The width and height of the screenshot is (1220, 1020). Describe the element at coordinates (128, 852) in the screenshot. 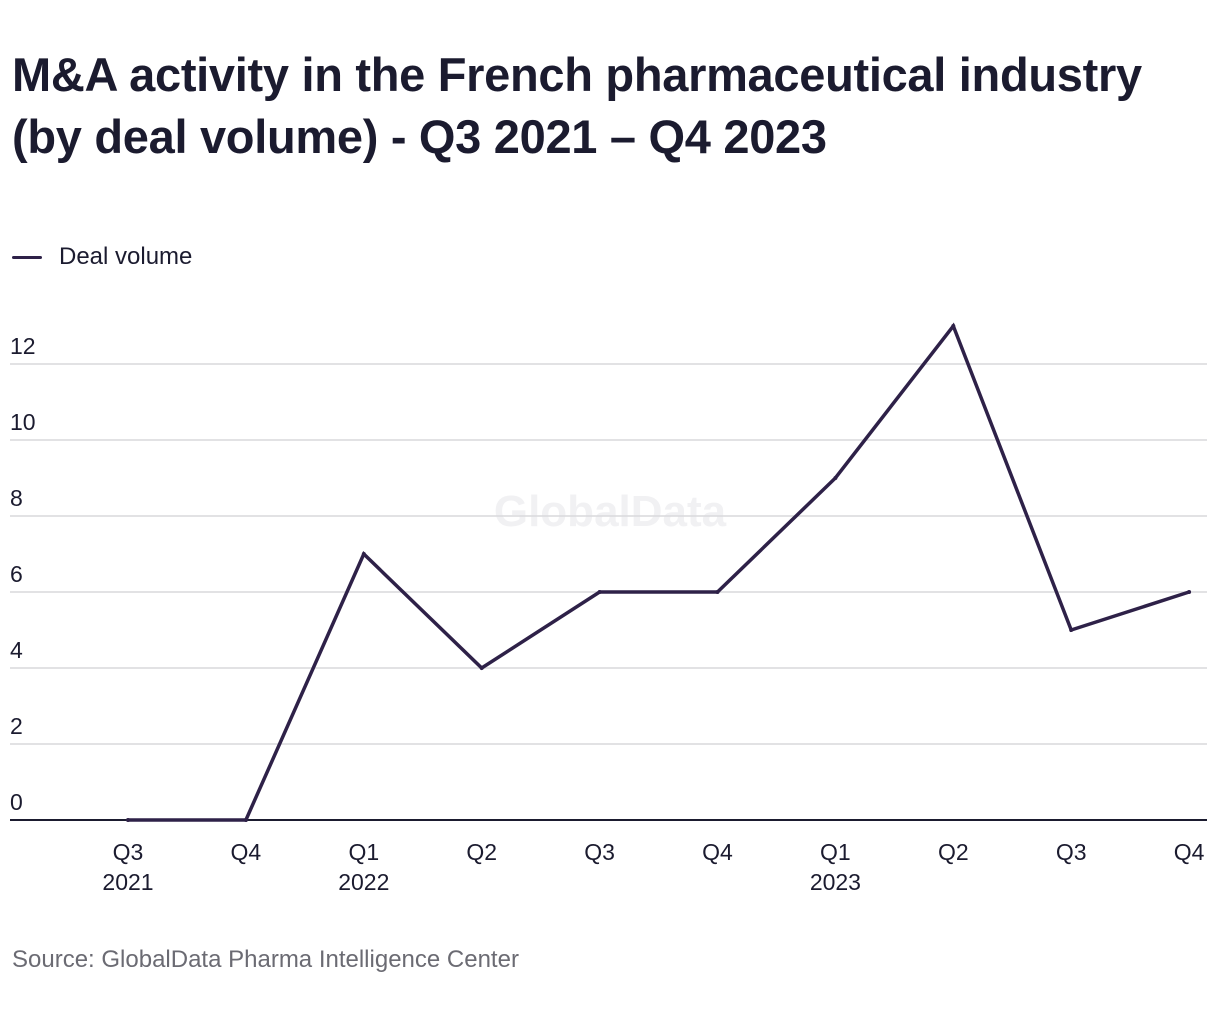

I see `x-tick-label-0: Q3` at that location.